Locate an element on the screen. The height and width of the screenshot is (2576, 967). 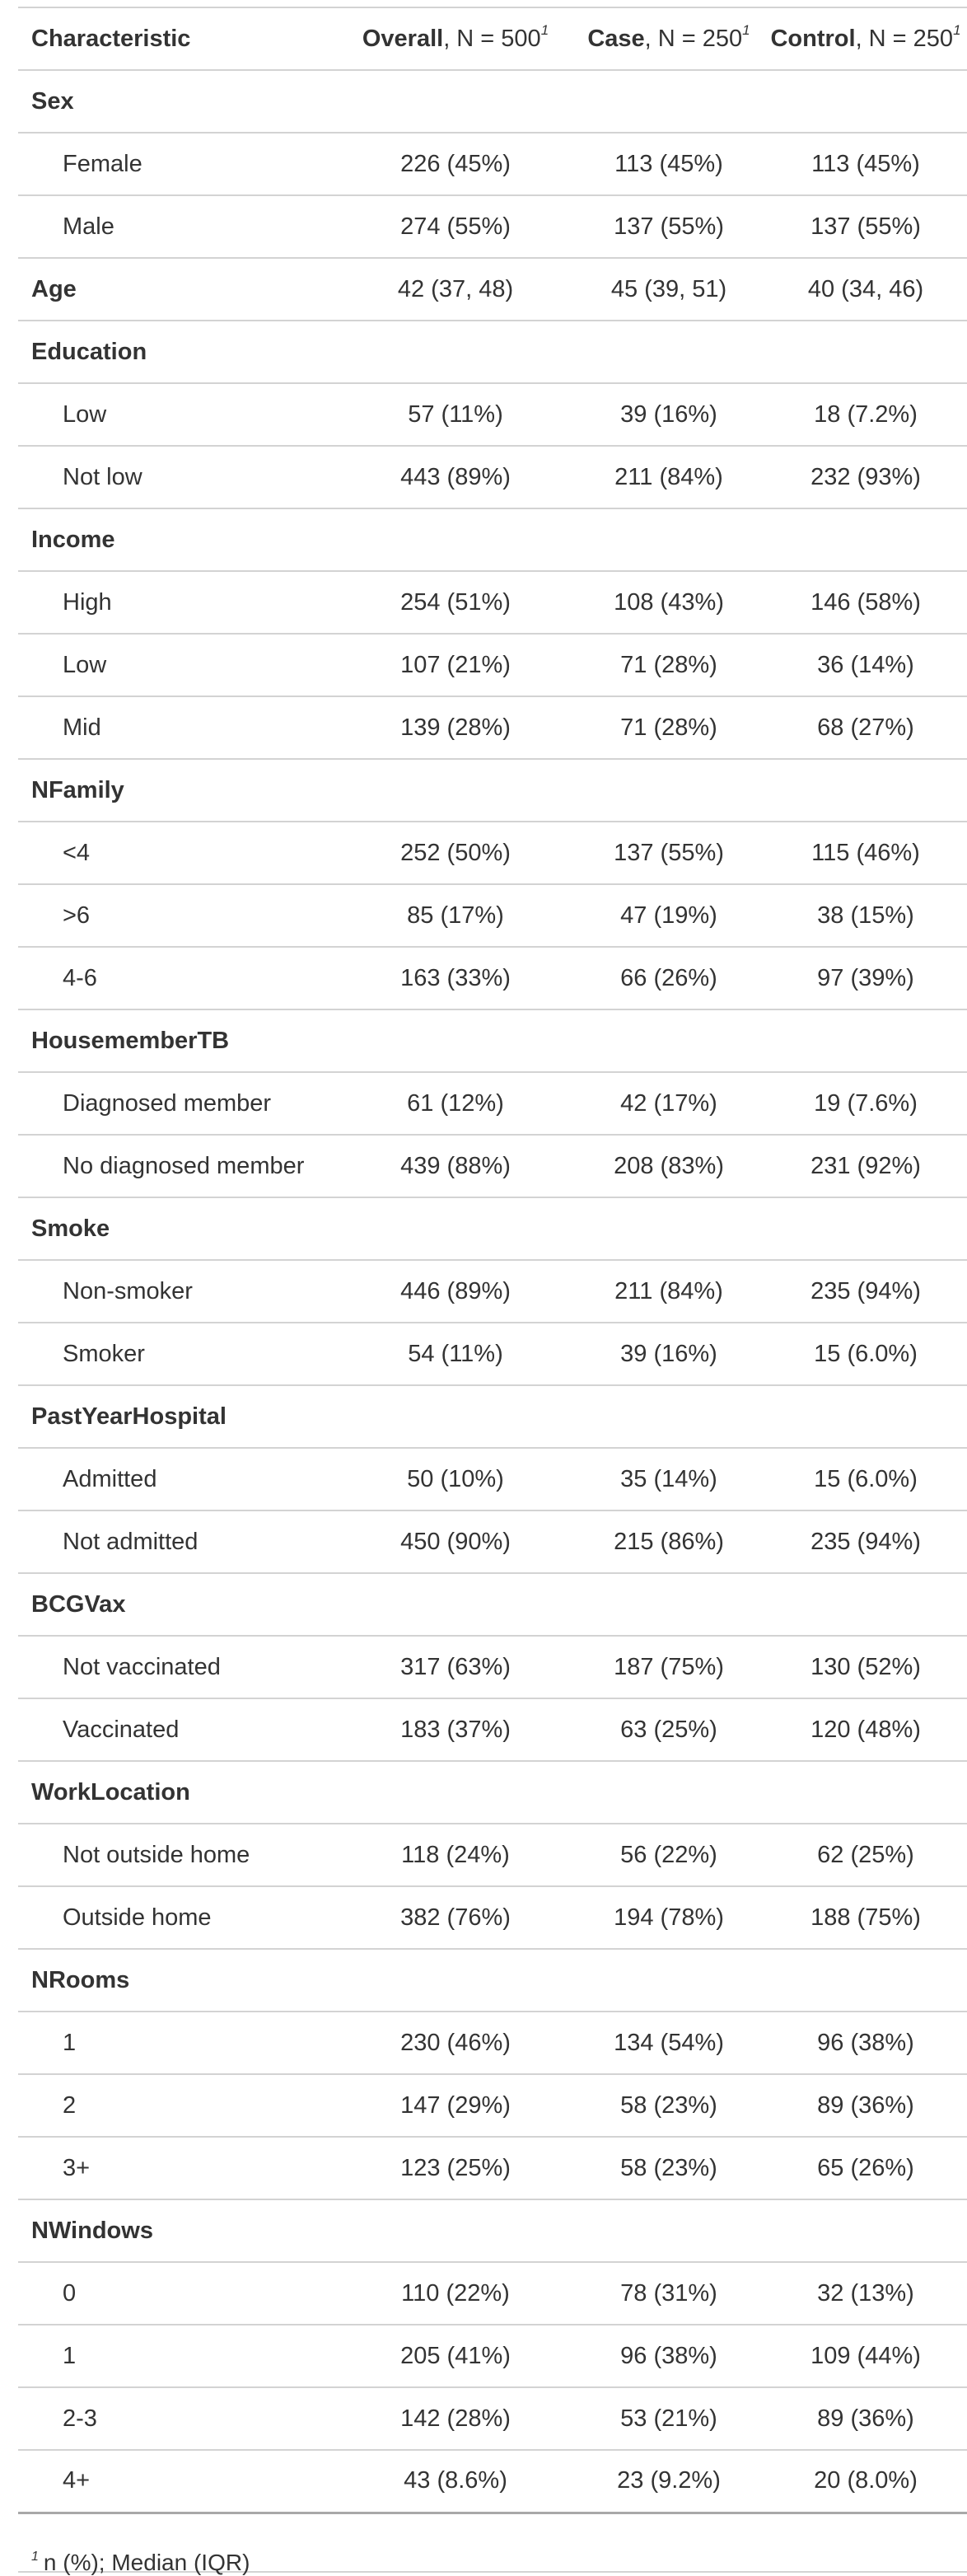
variable-label: Smoke is located at coordinates (177, 1229).